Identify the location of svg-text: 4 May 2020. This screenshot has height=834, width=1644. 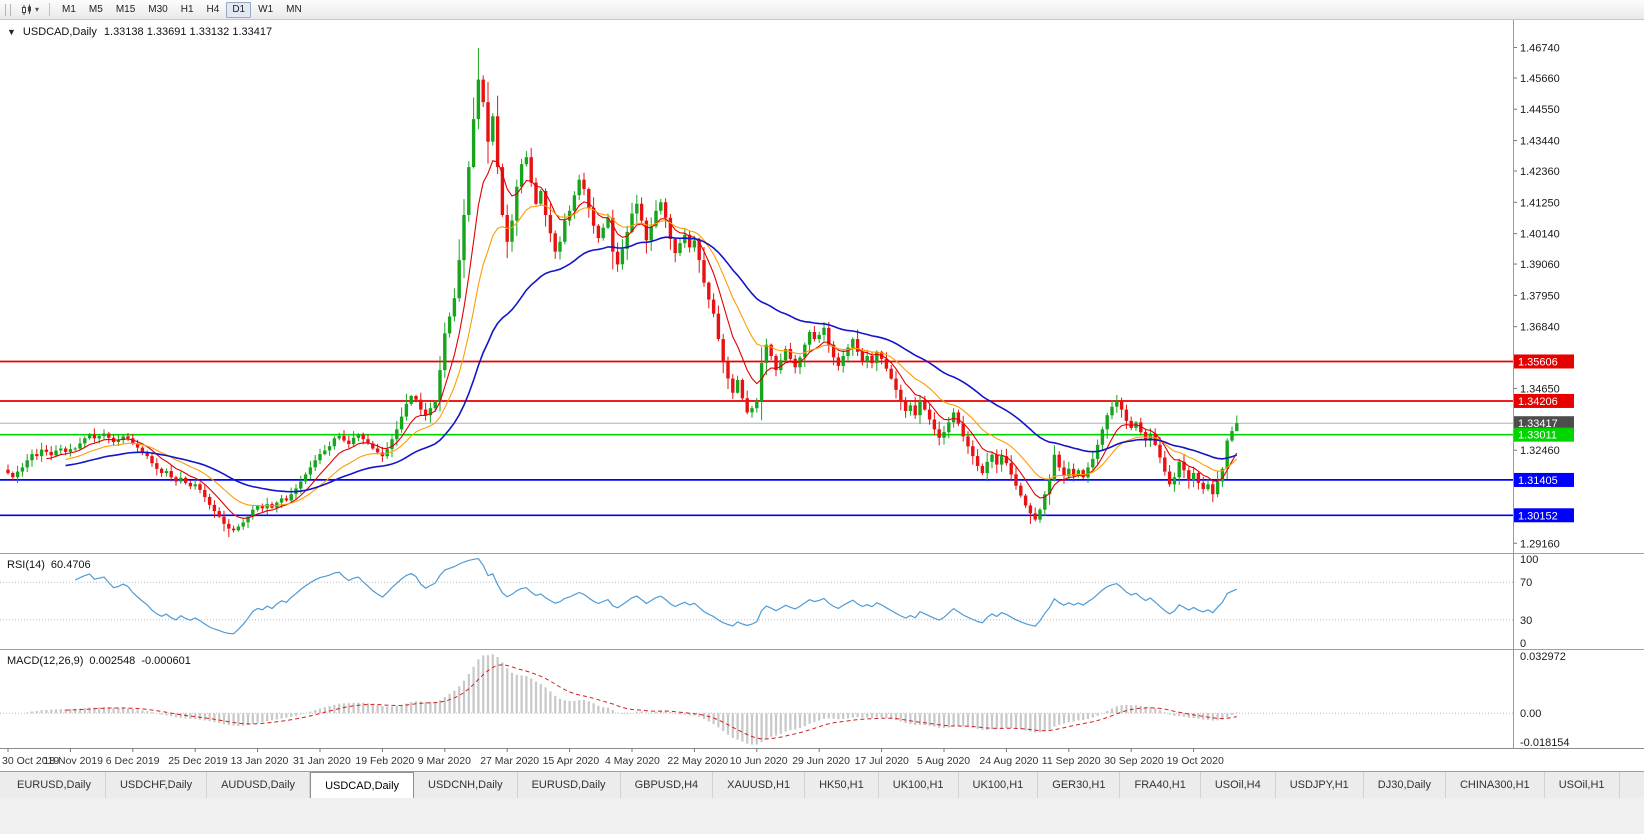
(632, 761).